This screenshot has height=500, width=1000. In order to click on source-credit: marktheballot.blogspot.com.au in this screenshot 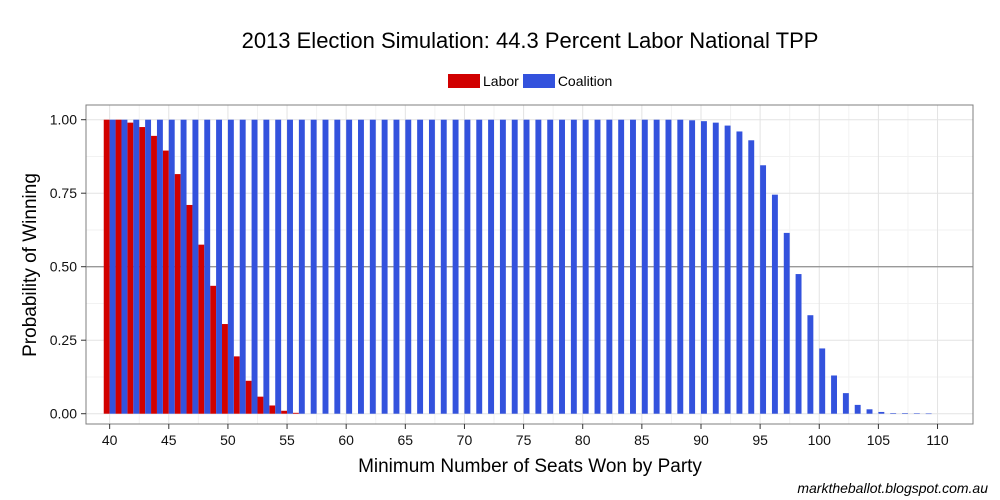, I will do `click(892, 488)`.